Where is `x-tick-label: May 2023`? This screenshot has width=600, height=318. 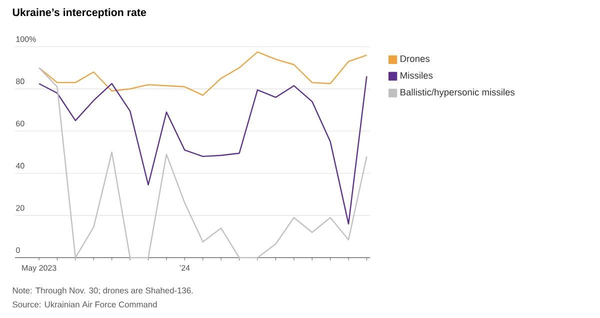 x-tick-label: May 2023 is located at coordinates (39, 268).